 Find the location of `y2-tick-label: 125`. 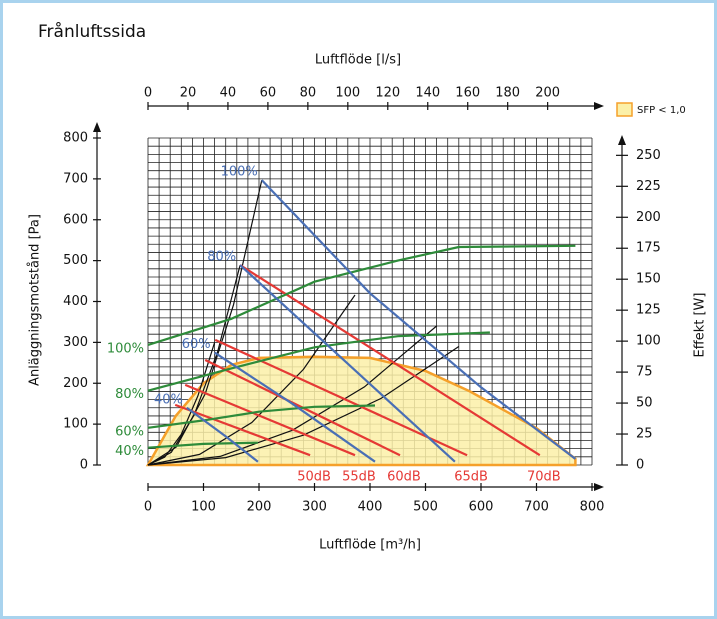

y2-tick-label: 125 is located at coordinates (648, 310).